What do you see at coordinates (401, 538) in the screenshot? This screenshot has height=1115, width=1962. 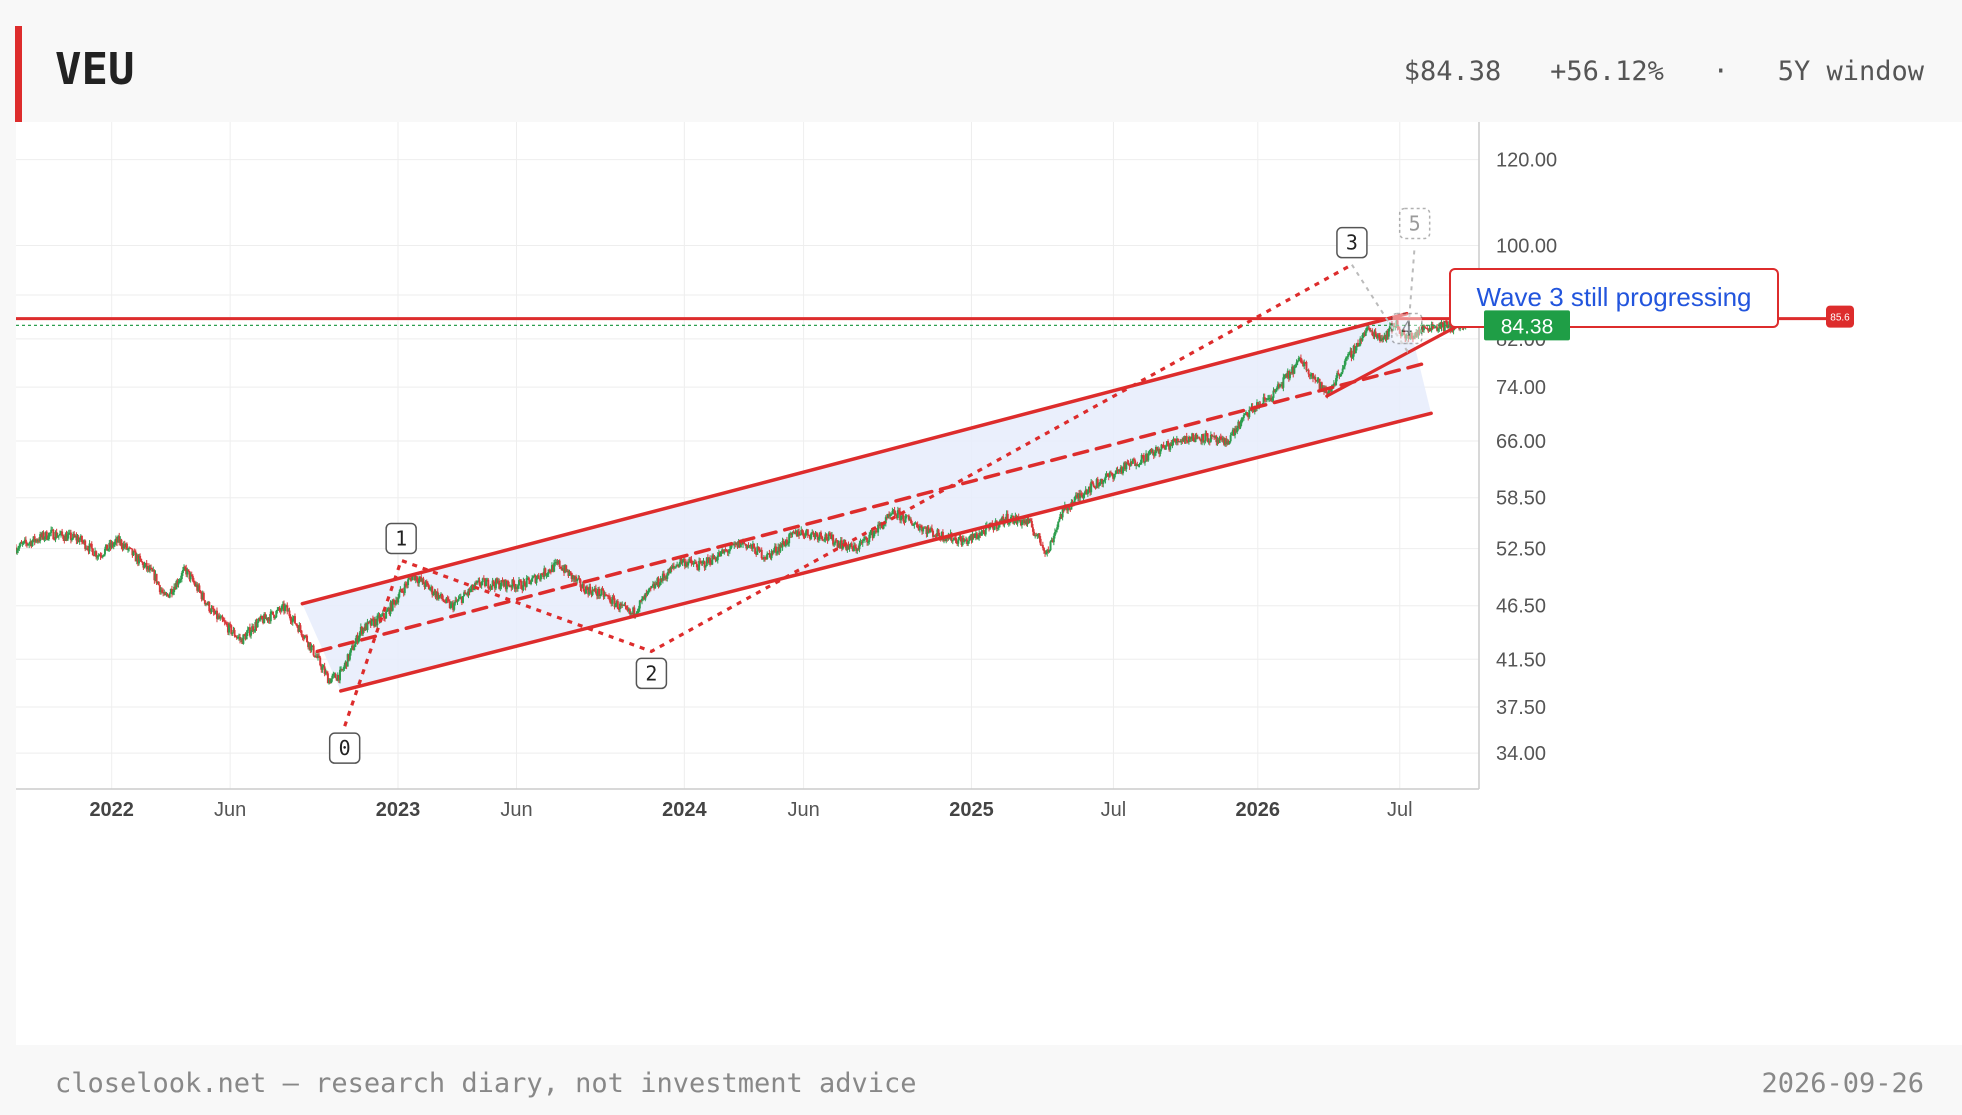 I see `wave-label-text: 1` at bounding box center [401, 538].